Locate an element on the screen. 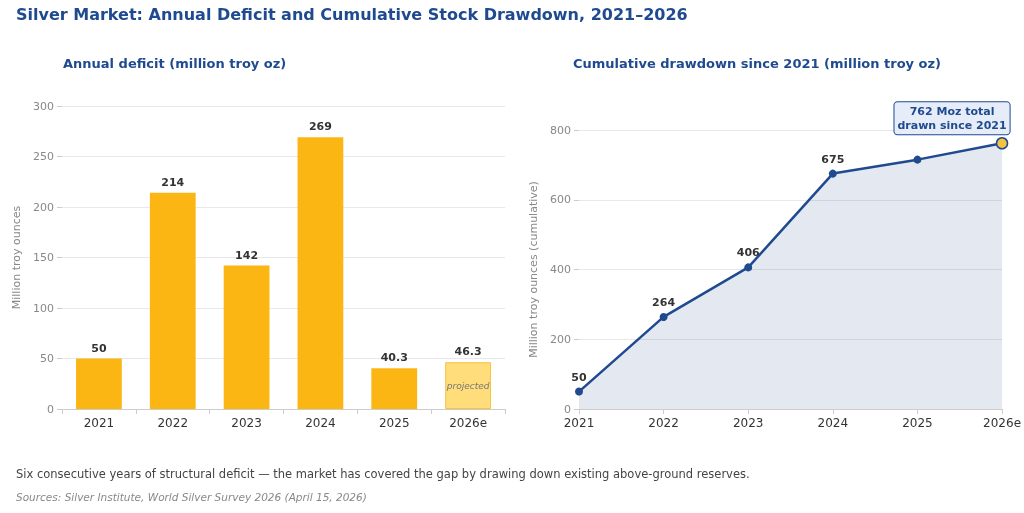 The width and height of the screenshot is (1024, 513). y-axis-title: Million troy ounces (cumulative) is located at coordinates (533, 269).